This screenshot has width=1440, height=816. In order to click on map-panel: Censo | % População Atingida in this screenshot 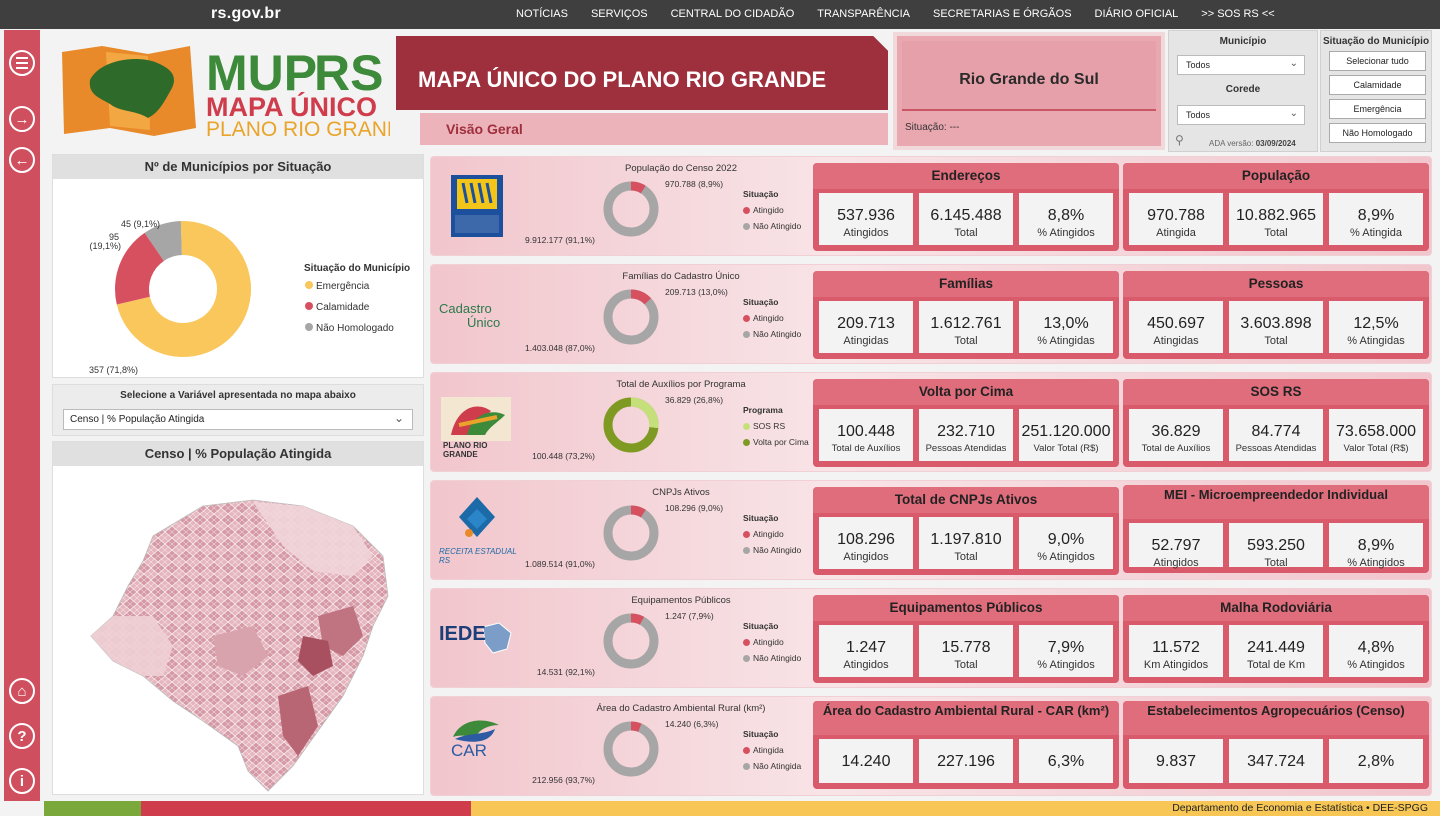, I will do `click(238, 618)`.